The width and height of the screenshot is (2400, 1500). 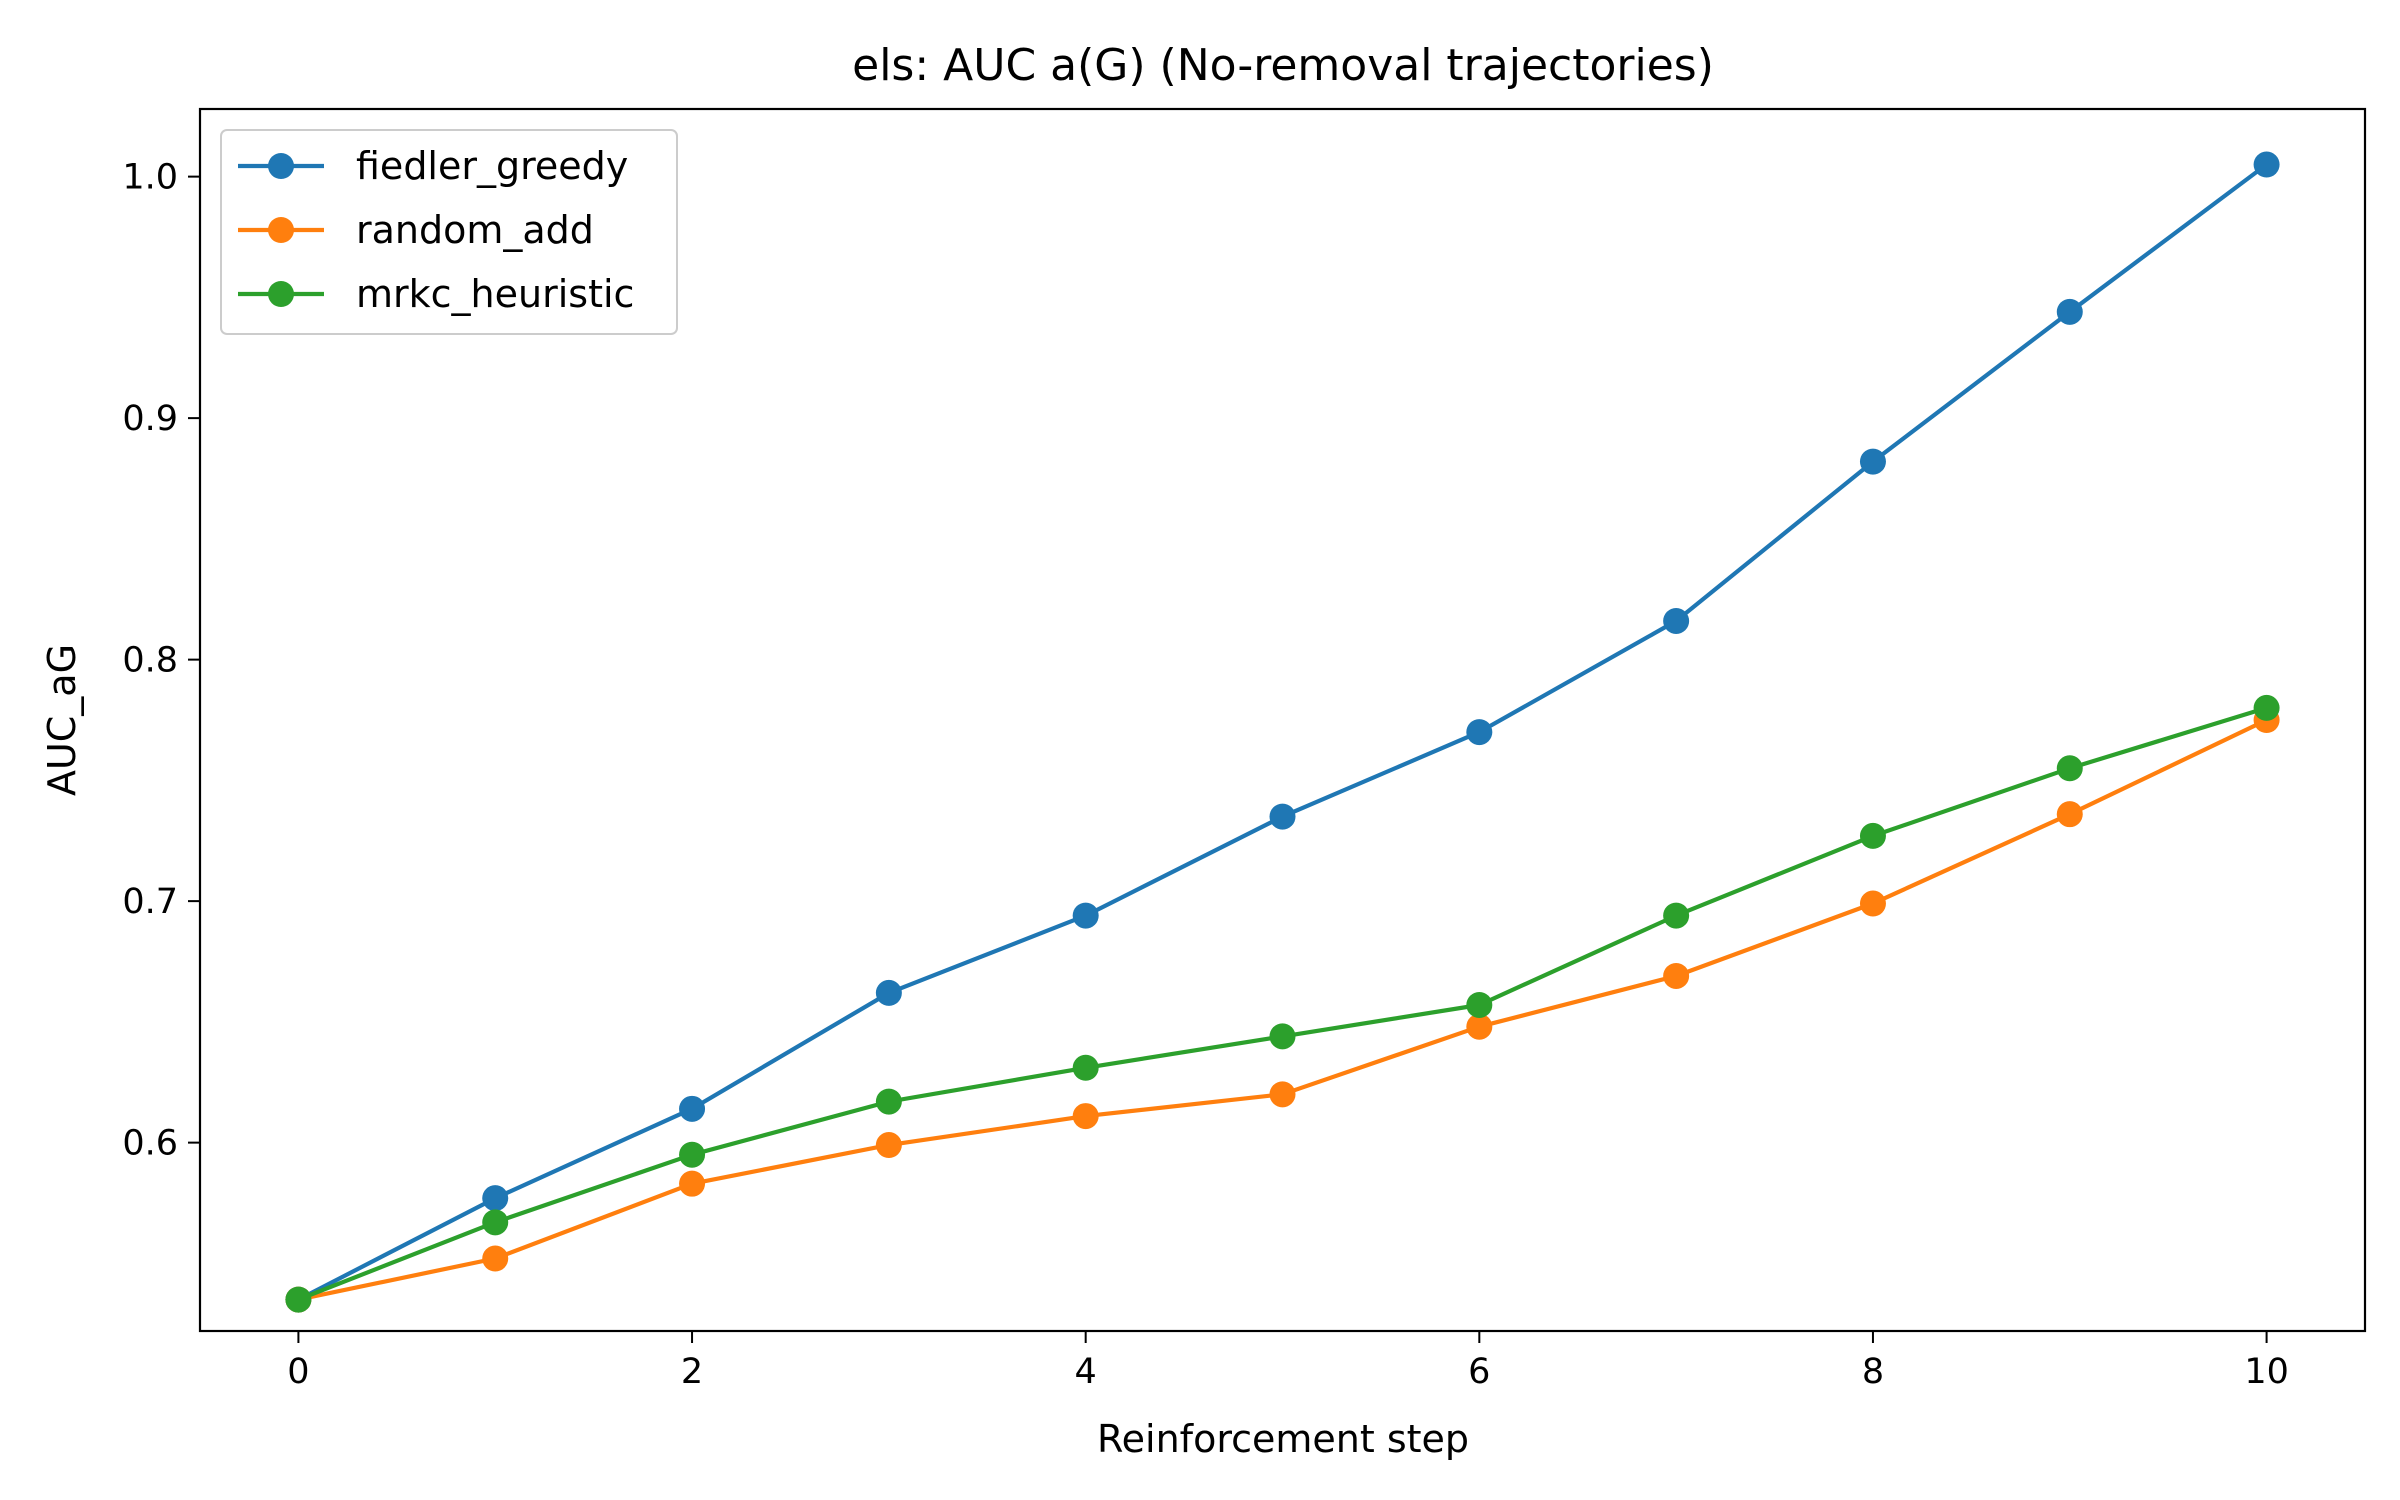 I want to click on x-tick-label: 10, so click(x=2266, y=1372).